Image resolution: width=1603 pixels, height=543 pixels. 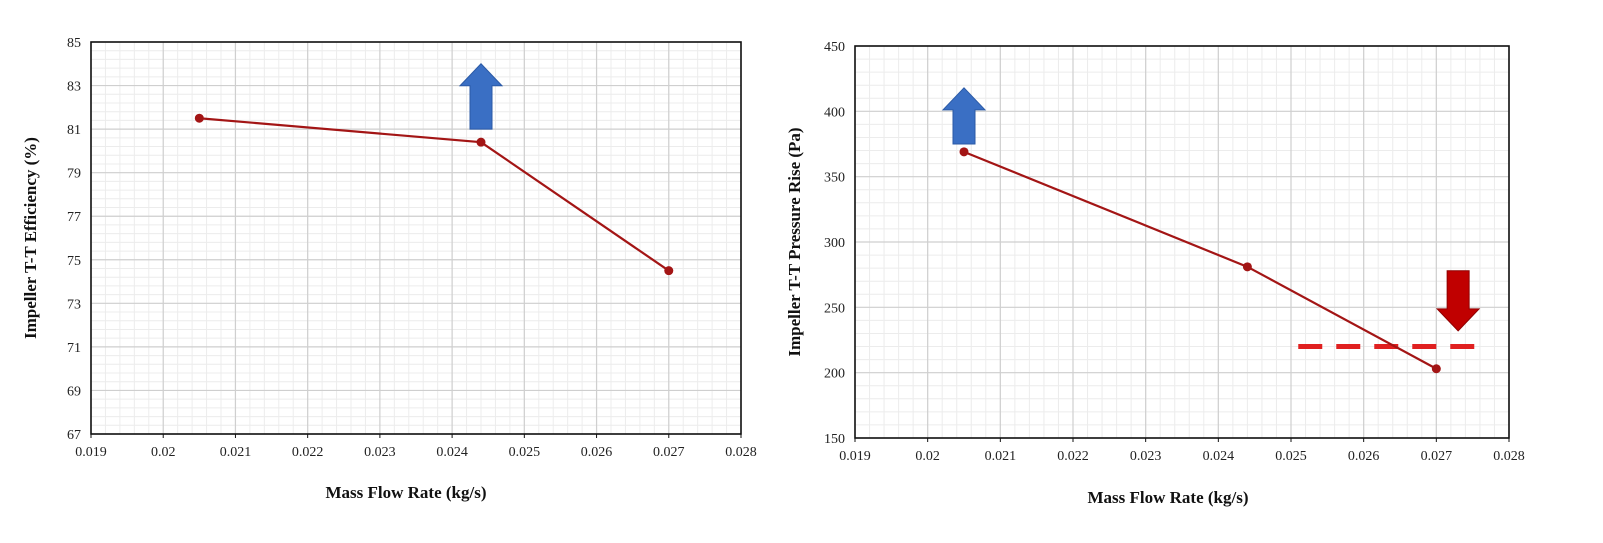 What do you see at coordinates (74, 348) in the screenshot?
I see `y-tick-label: 71` at bounding box center [74, 348].